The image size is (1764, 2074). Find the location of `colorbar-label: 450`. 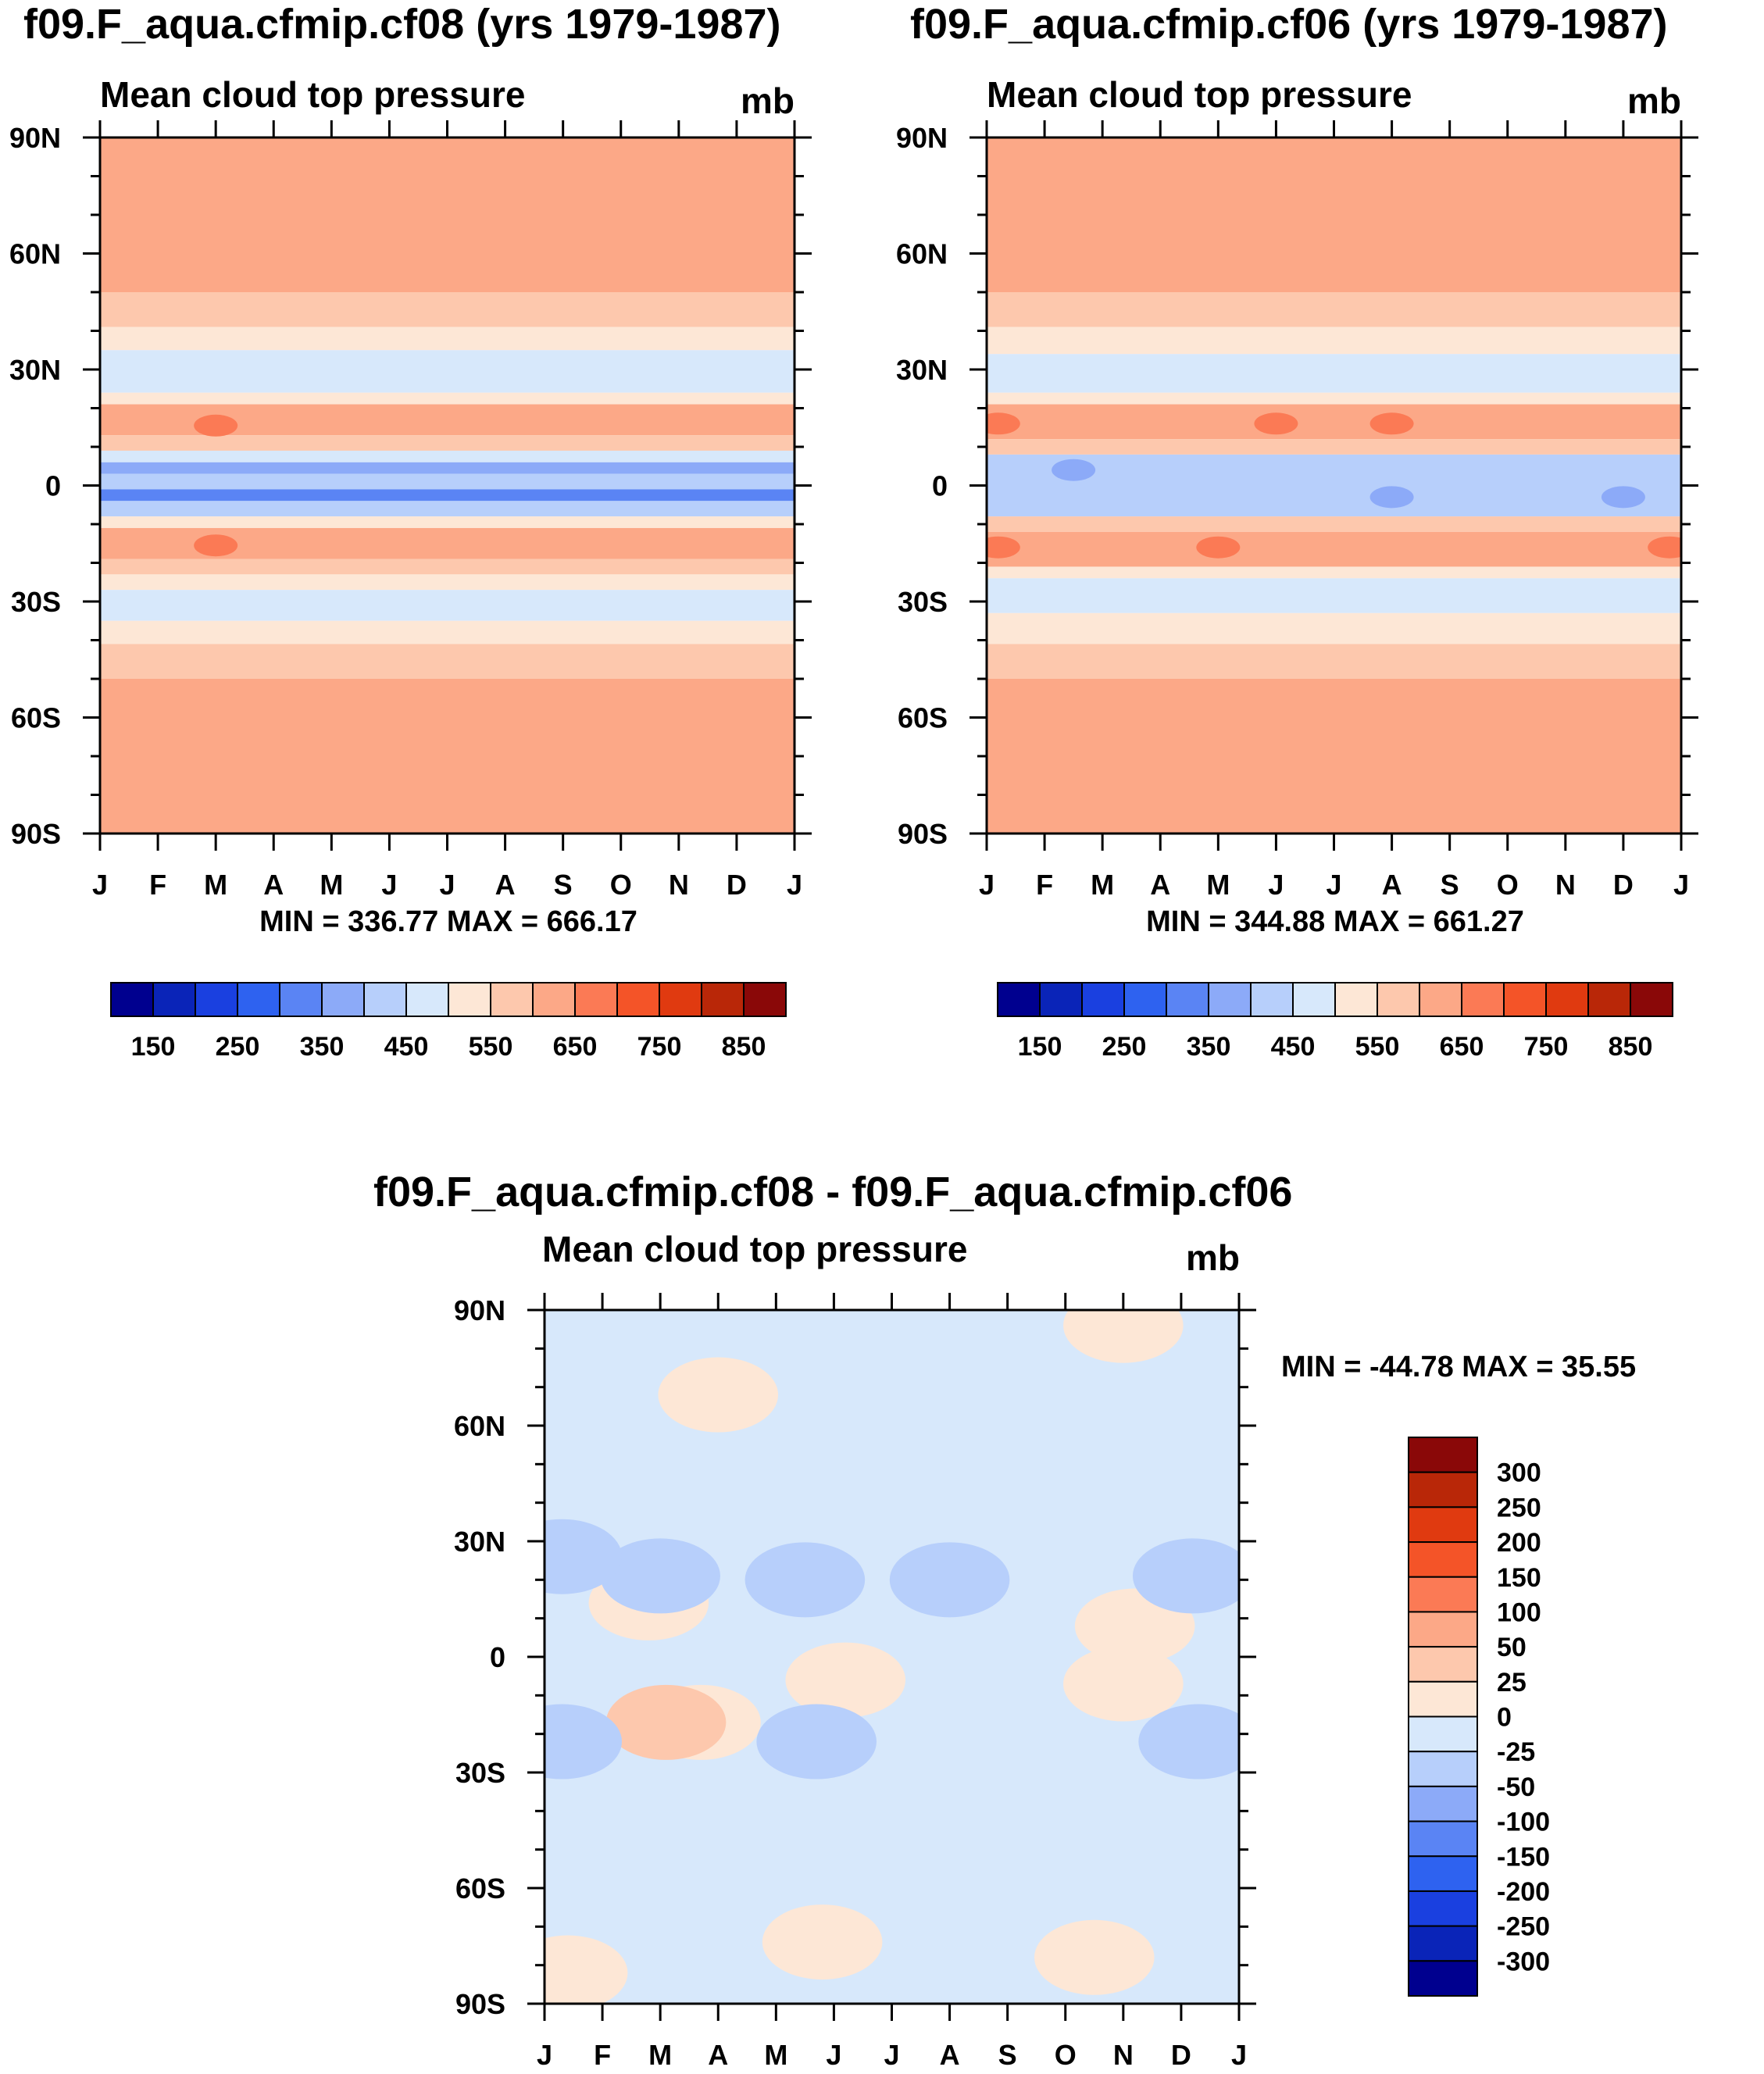

colorbar-label: 450 is located at coordinates (406, 1047).